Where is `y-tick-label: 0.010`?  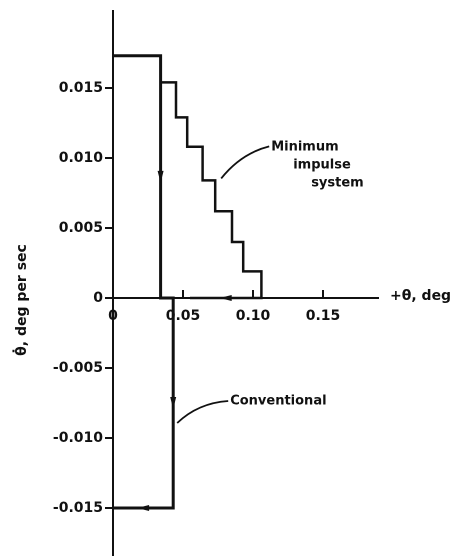
y-tick-label: 0.010 is located at coordinates (81, 158).